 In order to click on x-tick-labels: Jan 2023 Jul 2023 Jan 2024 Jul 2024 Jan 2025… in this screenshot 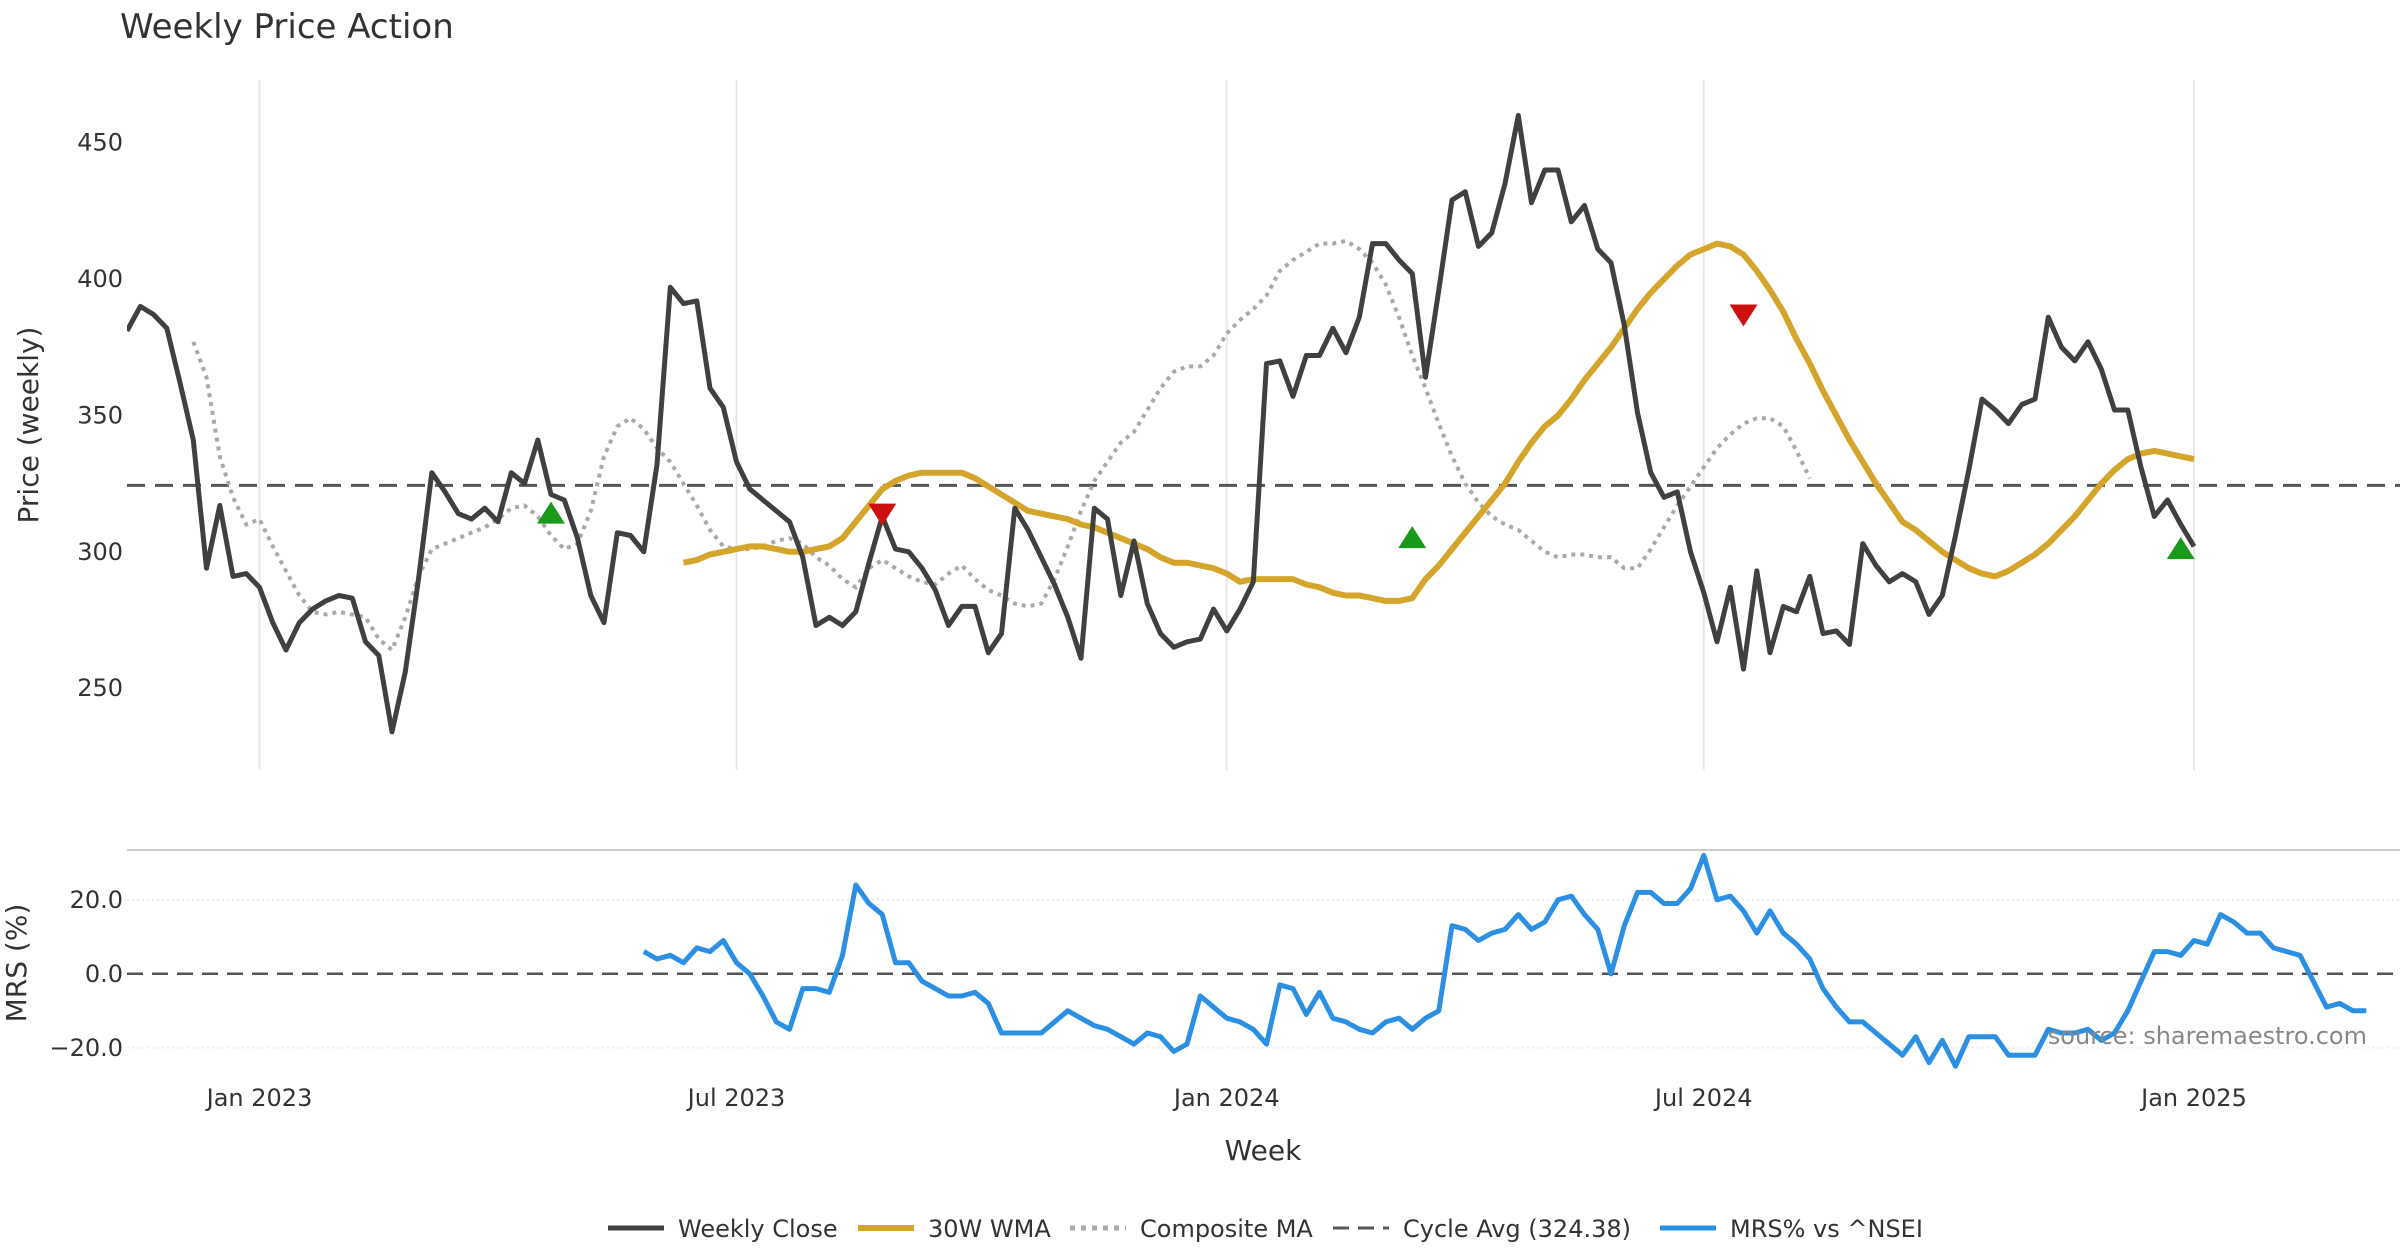, I will do `click(1226, 1098)`.